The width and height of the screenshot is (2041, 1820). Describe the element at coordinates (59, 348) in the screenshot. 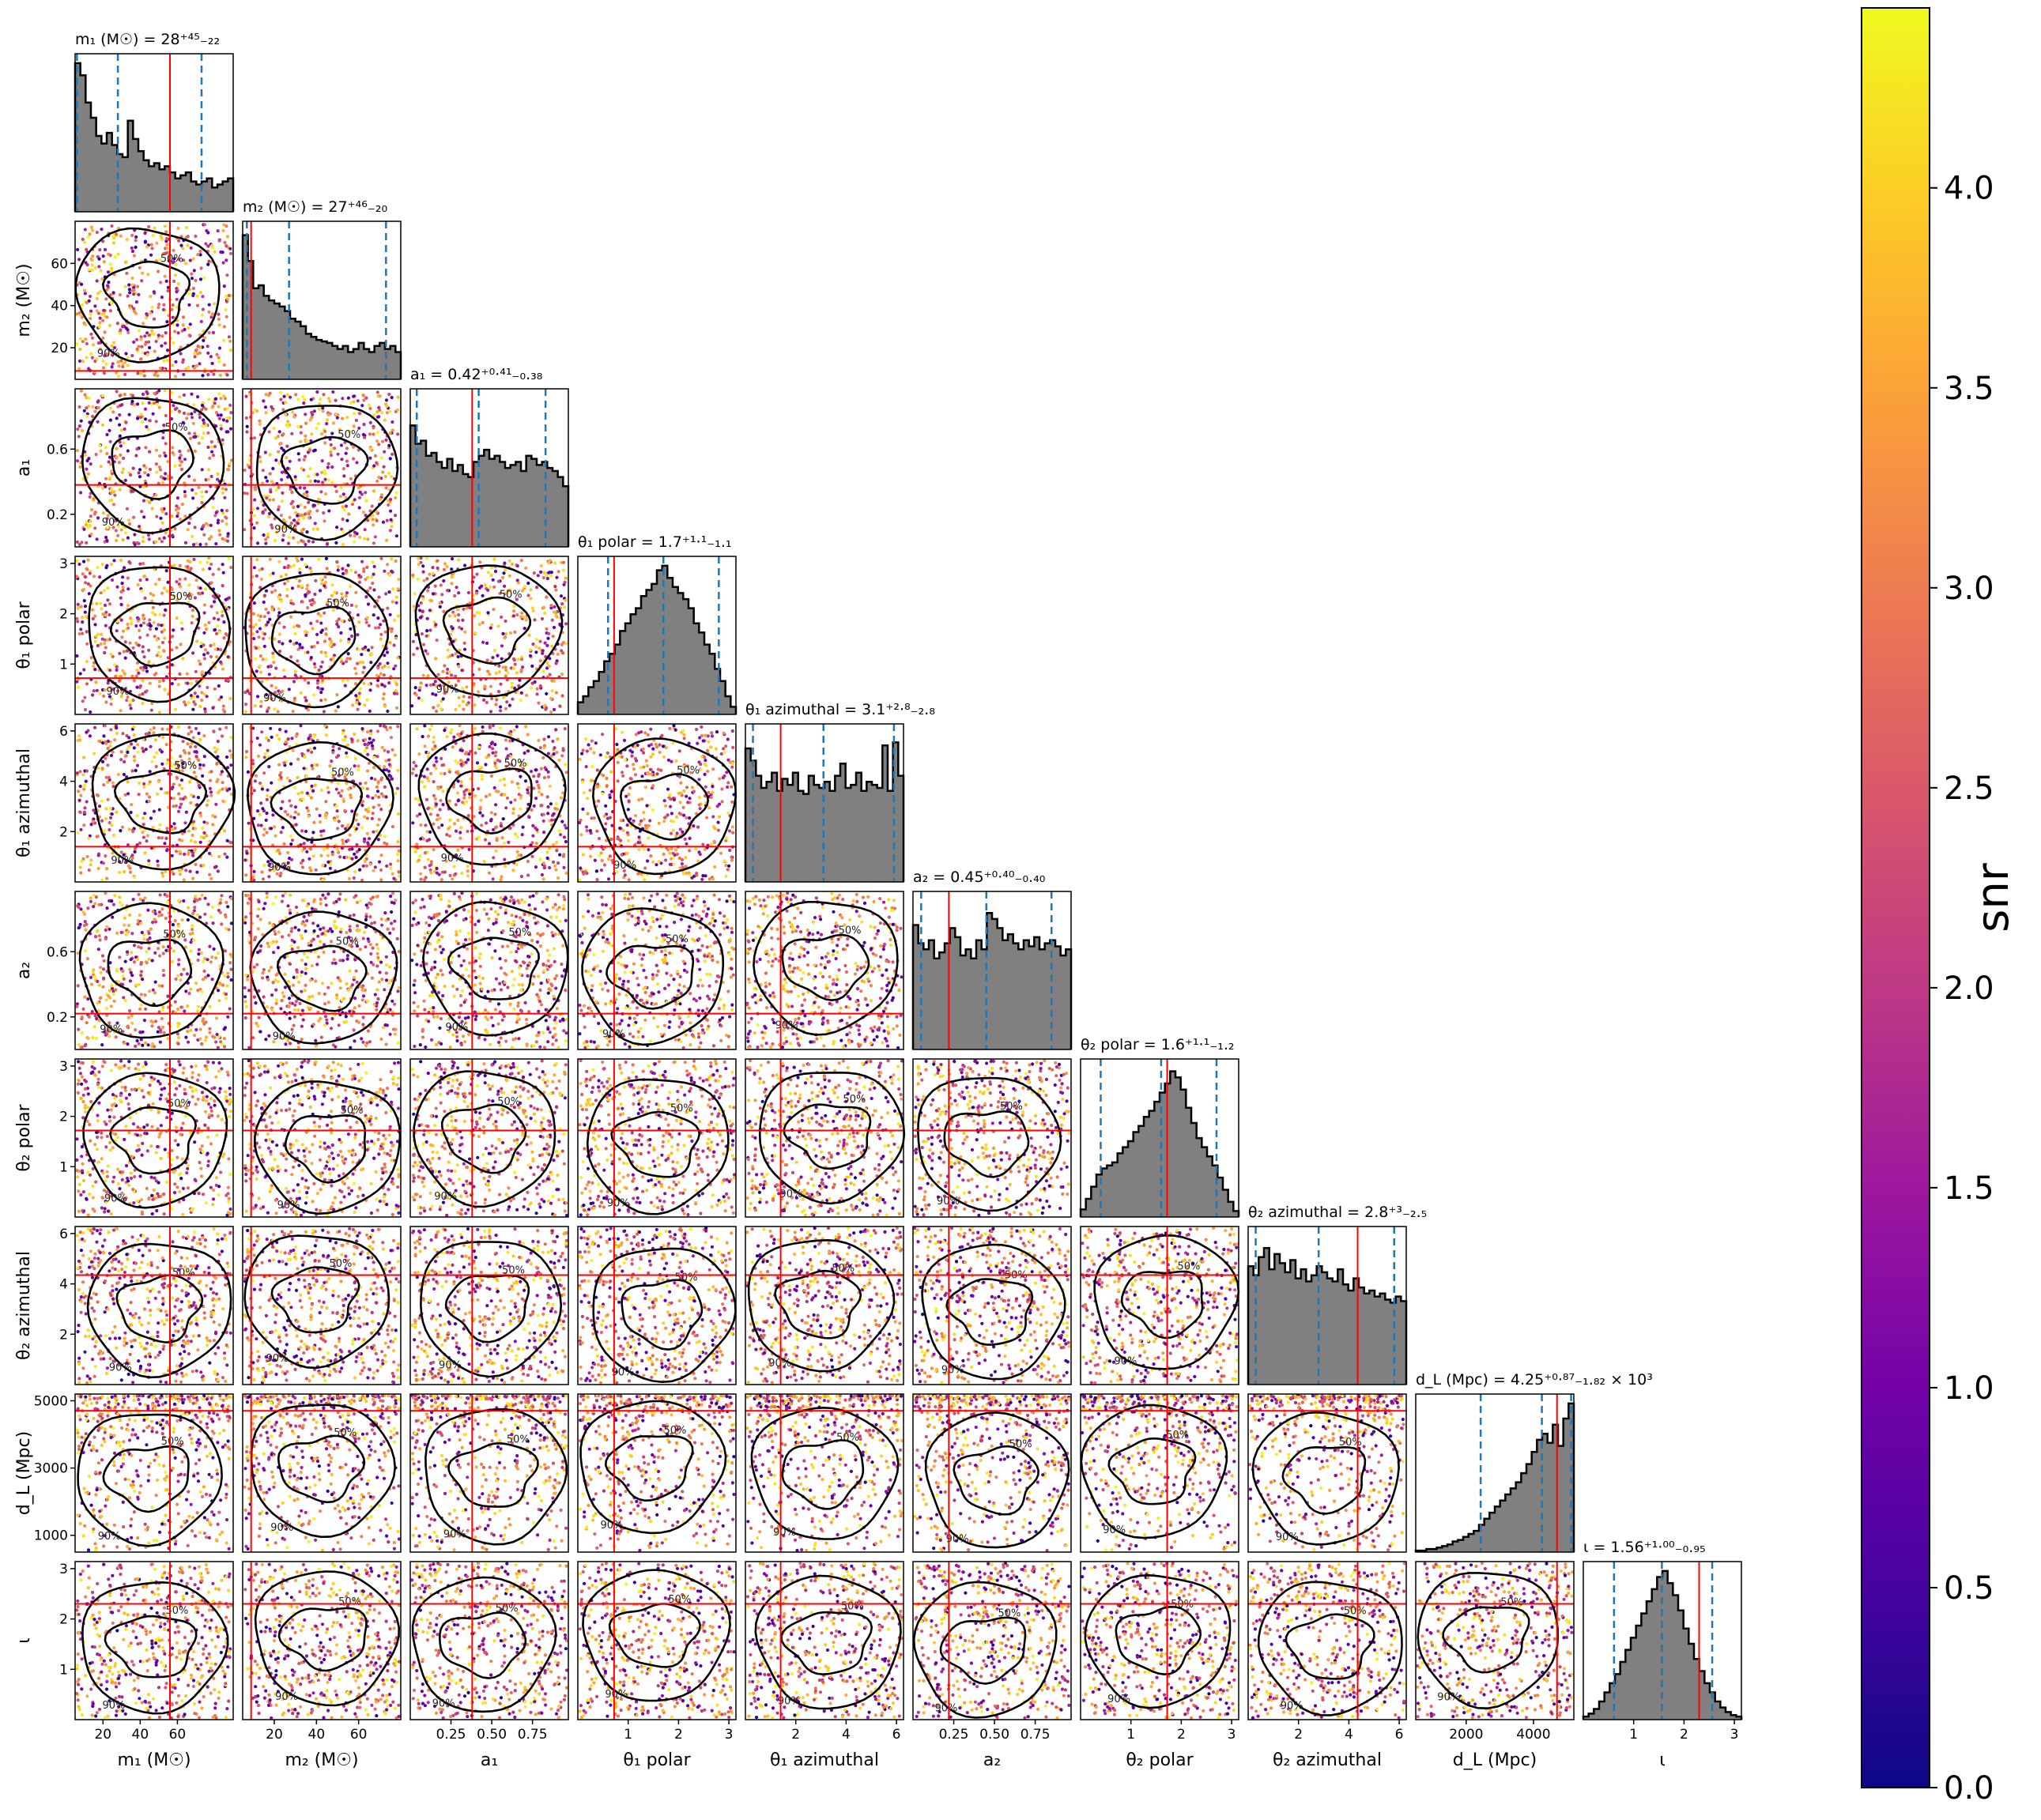

I see `y-tick-label: 20` at that location.